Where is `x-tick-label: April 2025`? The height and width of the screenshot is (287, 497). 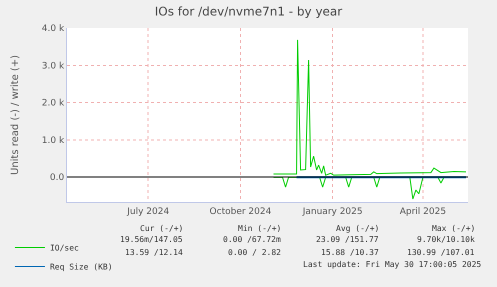
x-tick-label: April 2025 is located at coordinates (423, 211).